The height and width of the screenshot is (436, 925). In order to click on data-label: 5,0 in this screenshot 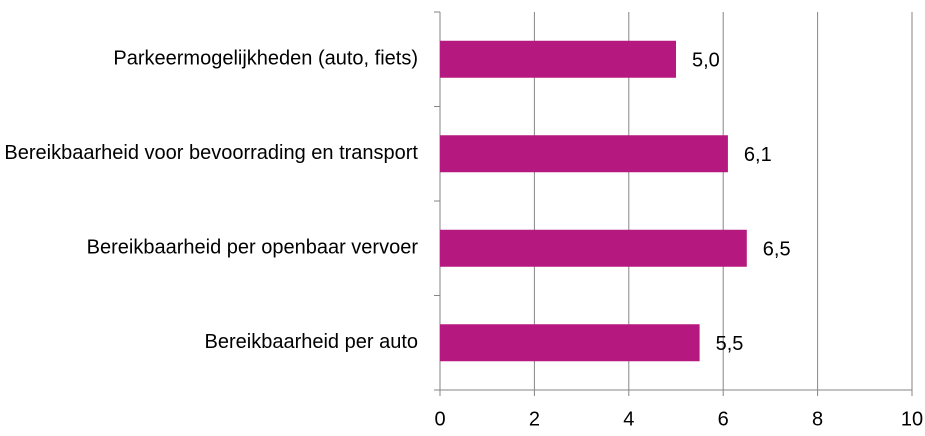, I will do `click(706, 61)`.